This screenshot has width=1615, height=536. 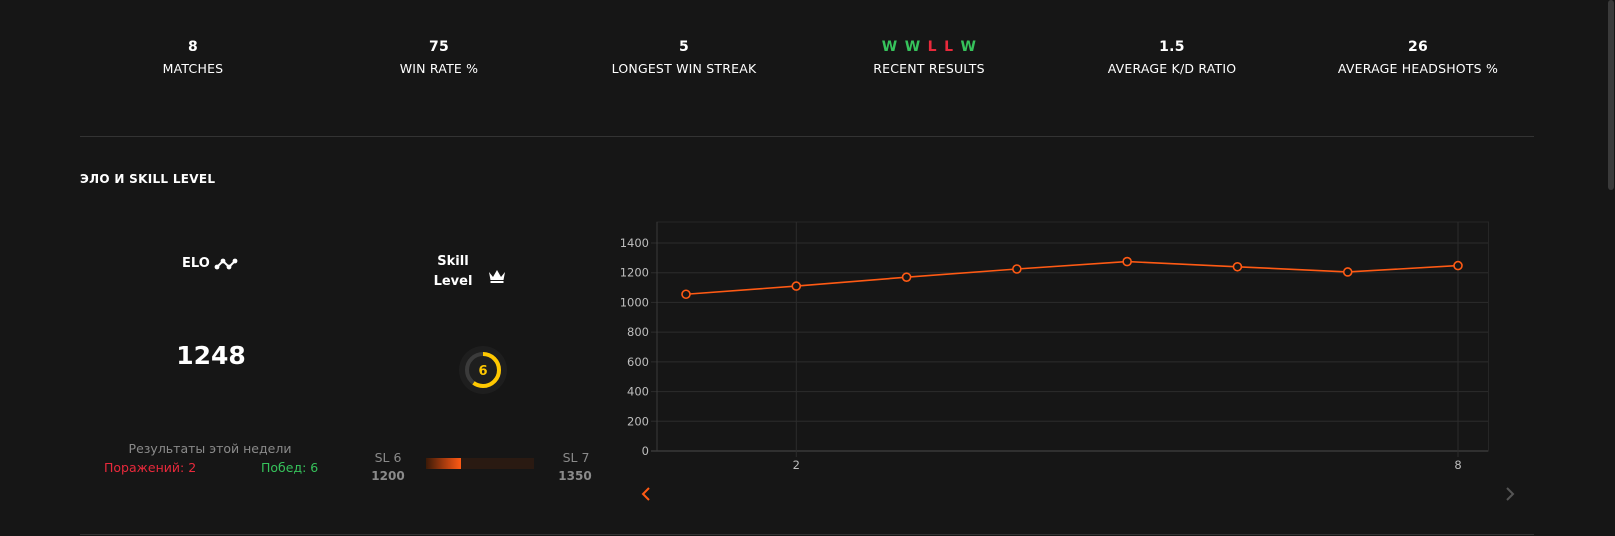 I want to click on y-tick-label: 0, so click(x=645, y=451).